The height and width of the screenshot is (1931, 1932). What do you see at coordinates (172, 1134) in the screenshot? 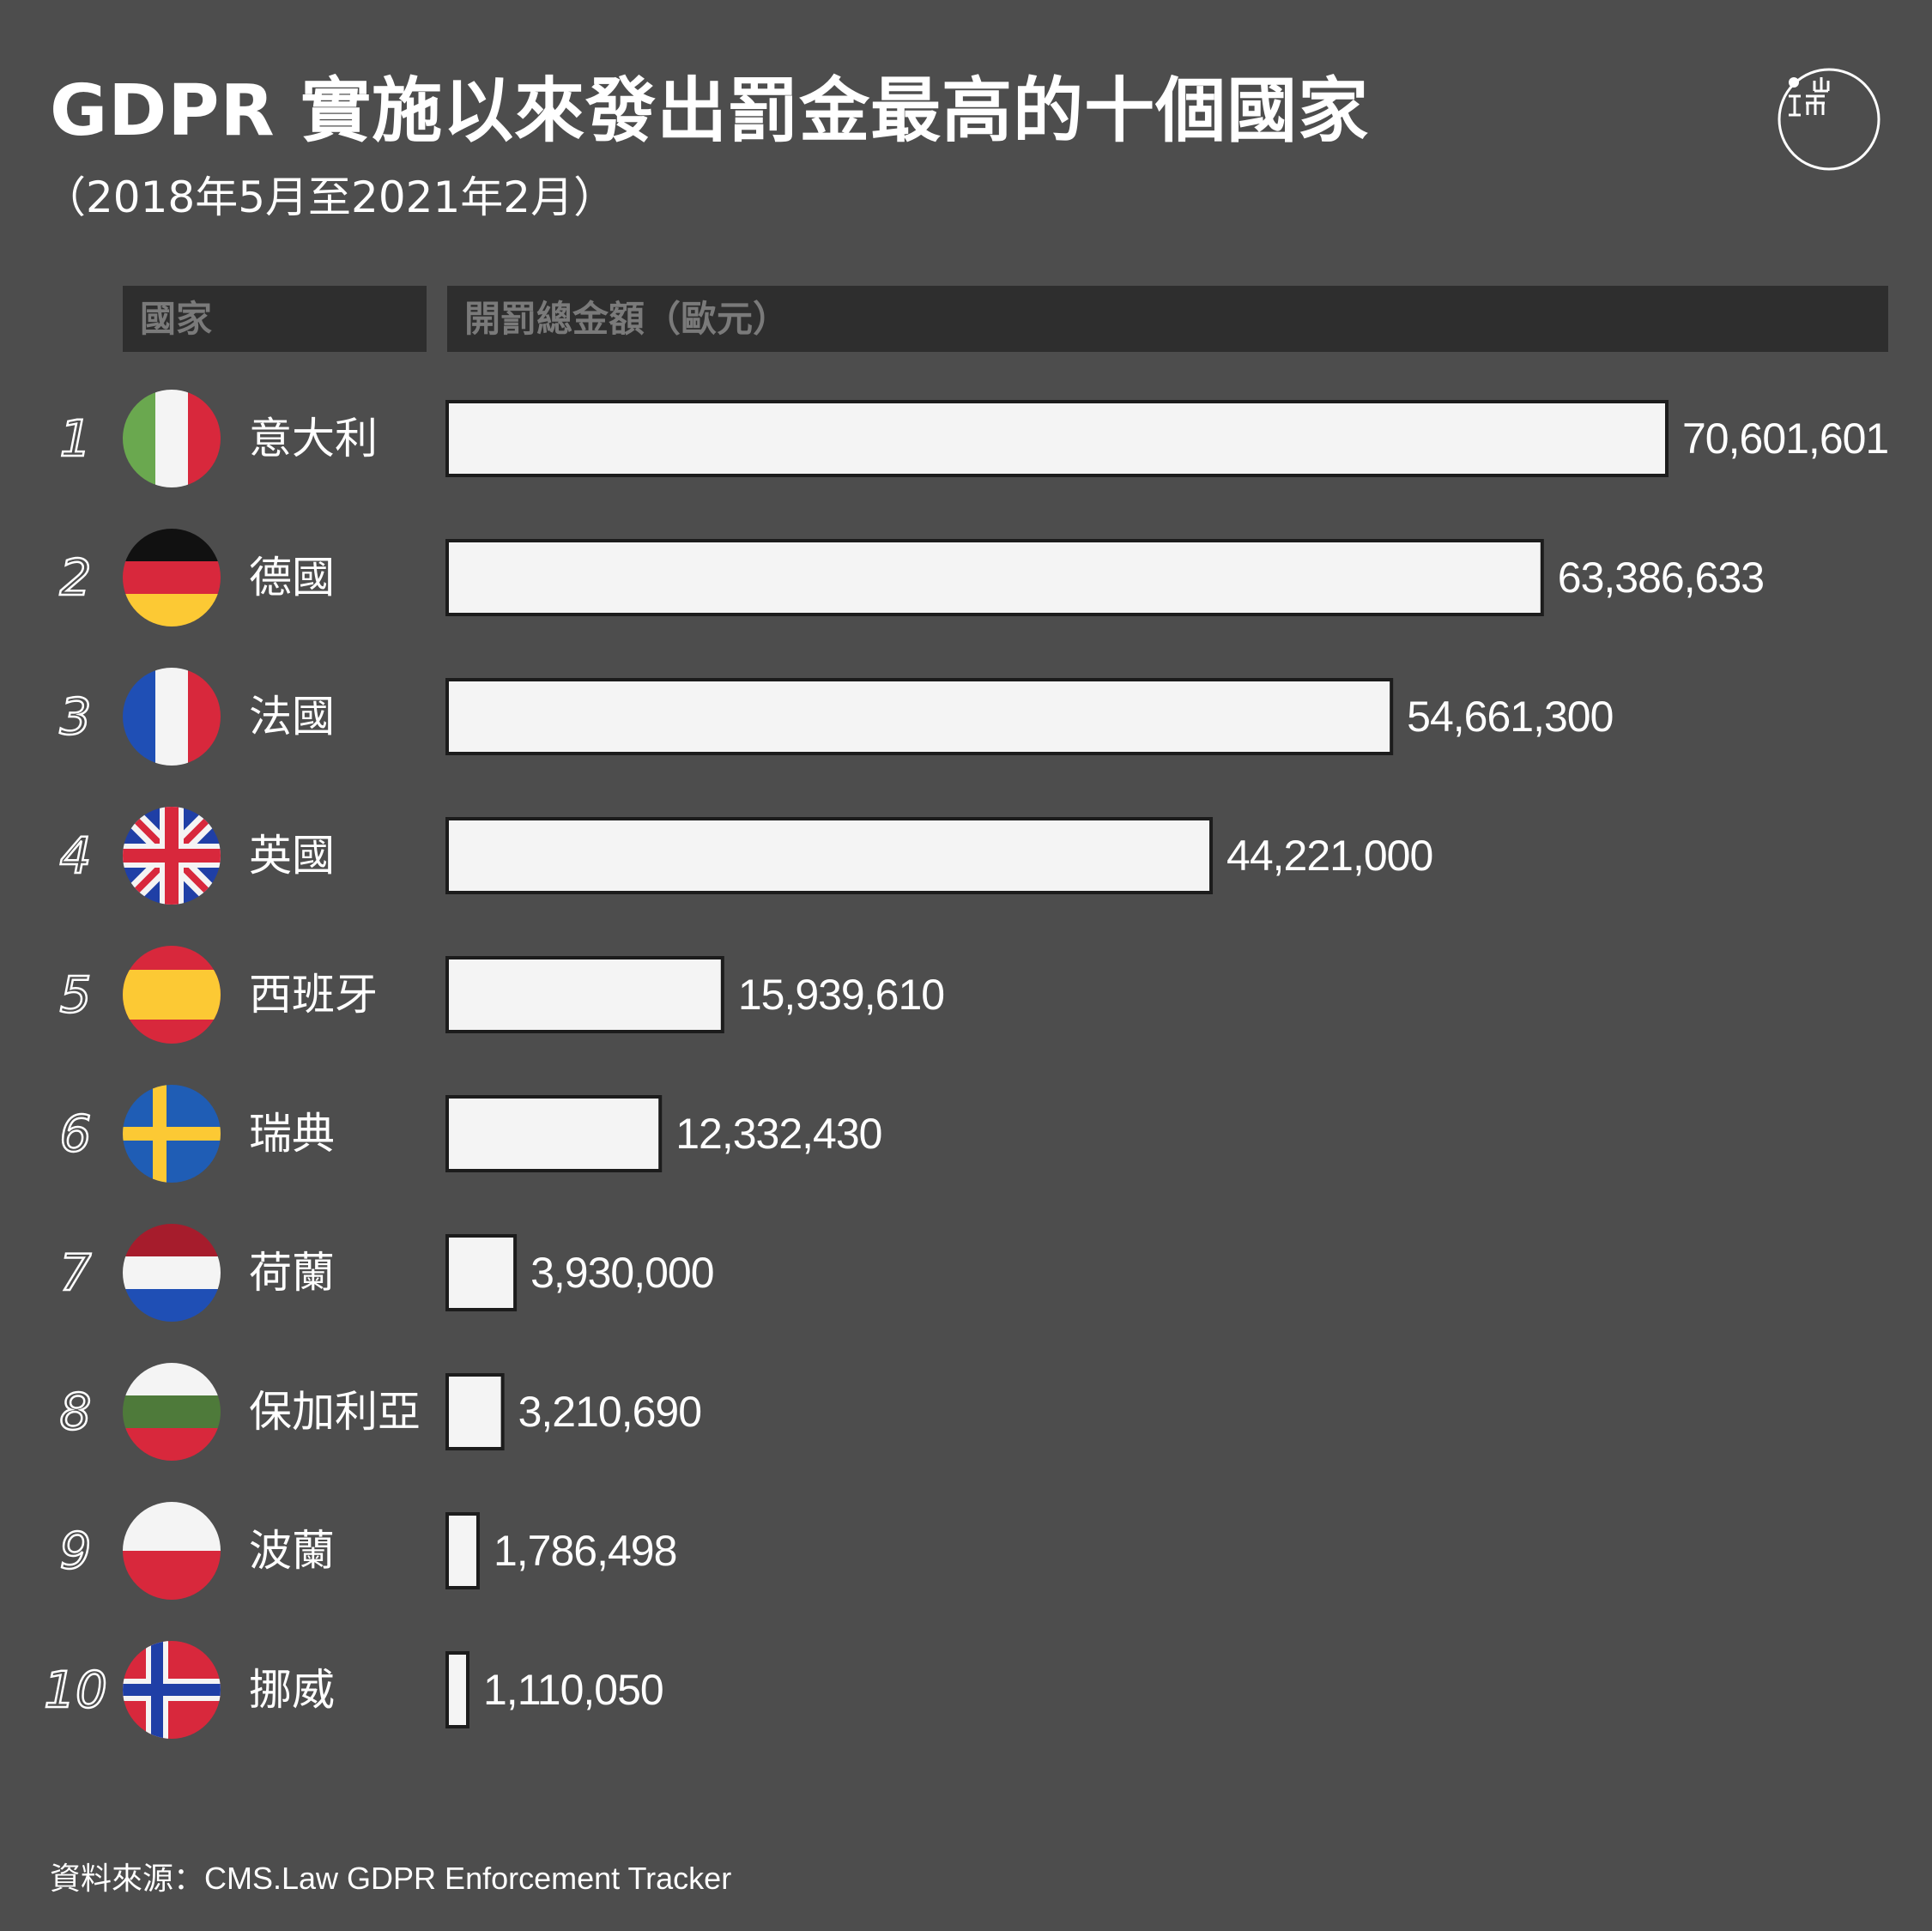
I see `sweden-flag-icon` at bounding box center [172, 1134].